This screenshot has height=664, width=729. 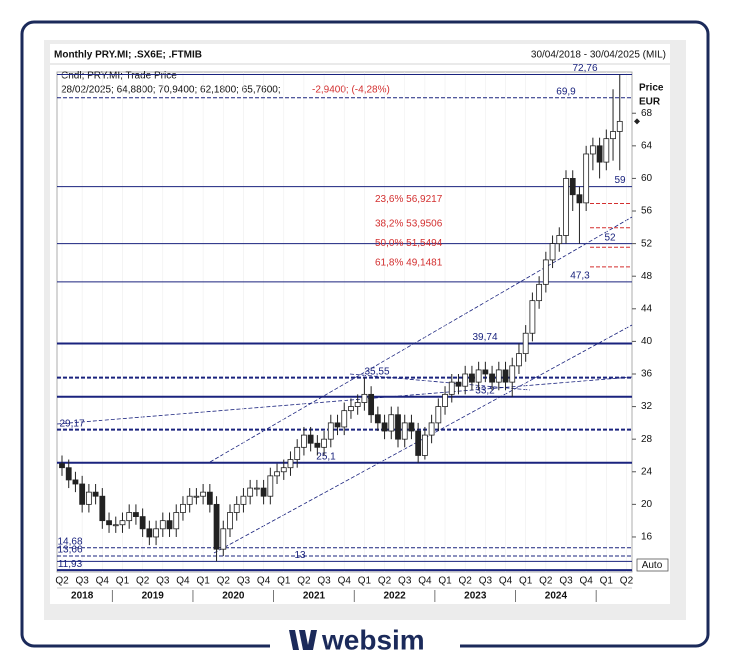 I want to click on change-text: -2,9400; (-4,28%), so click(x=351, y=90).